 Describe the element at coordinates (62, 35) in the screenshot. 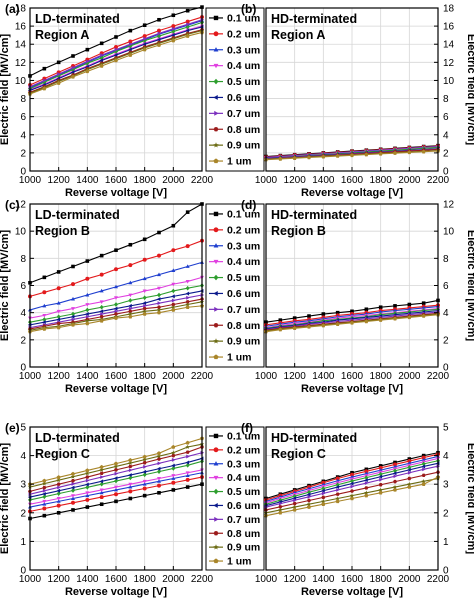

I see `panel-title: Region A` at that location.